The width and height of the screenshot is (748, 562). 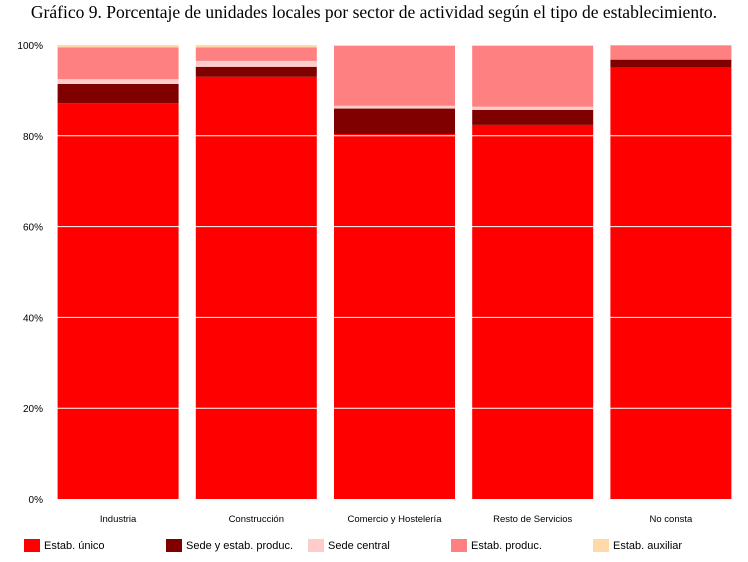 I want to click on y-tick-label: 80%, so click(x=33, y=137).